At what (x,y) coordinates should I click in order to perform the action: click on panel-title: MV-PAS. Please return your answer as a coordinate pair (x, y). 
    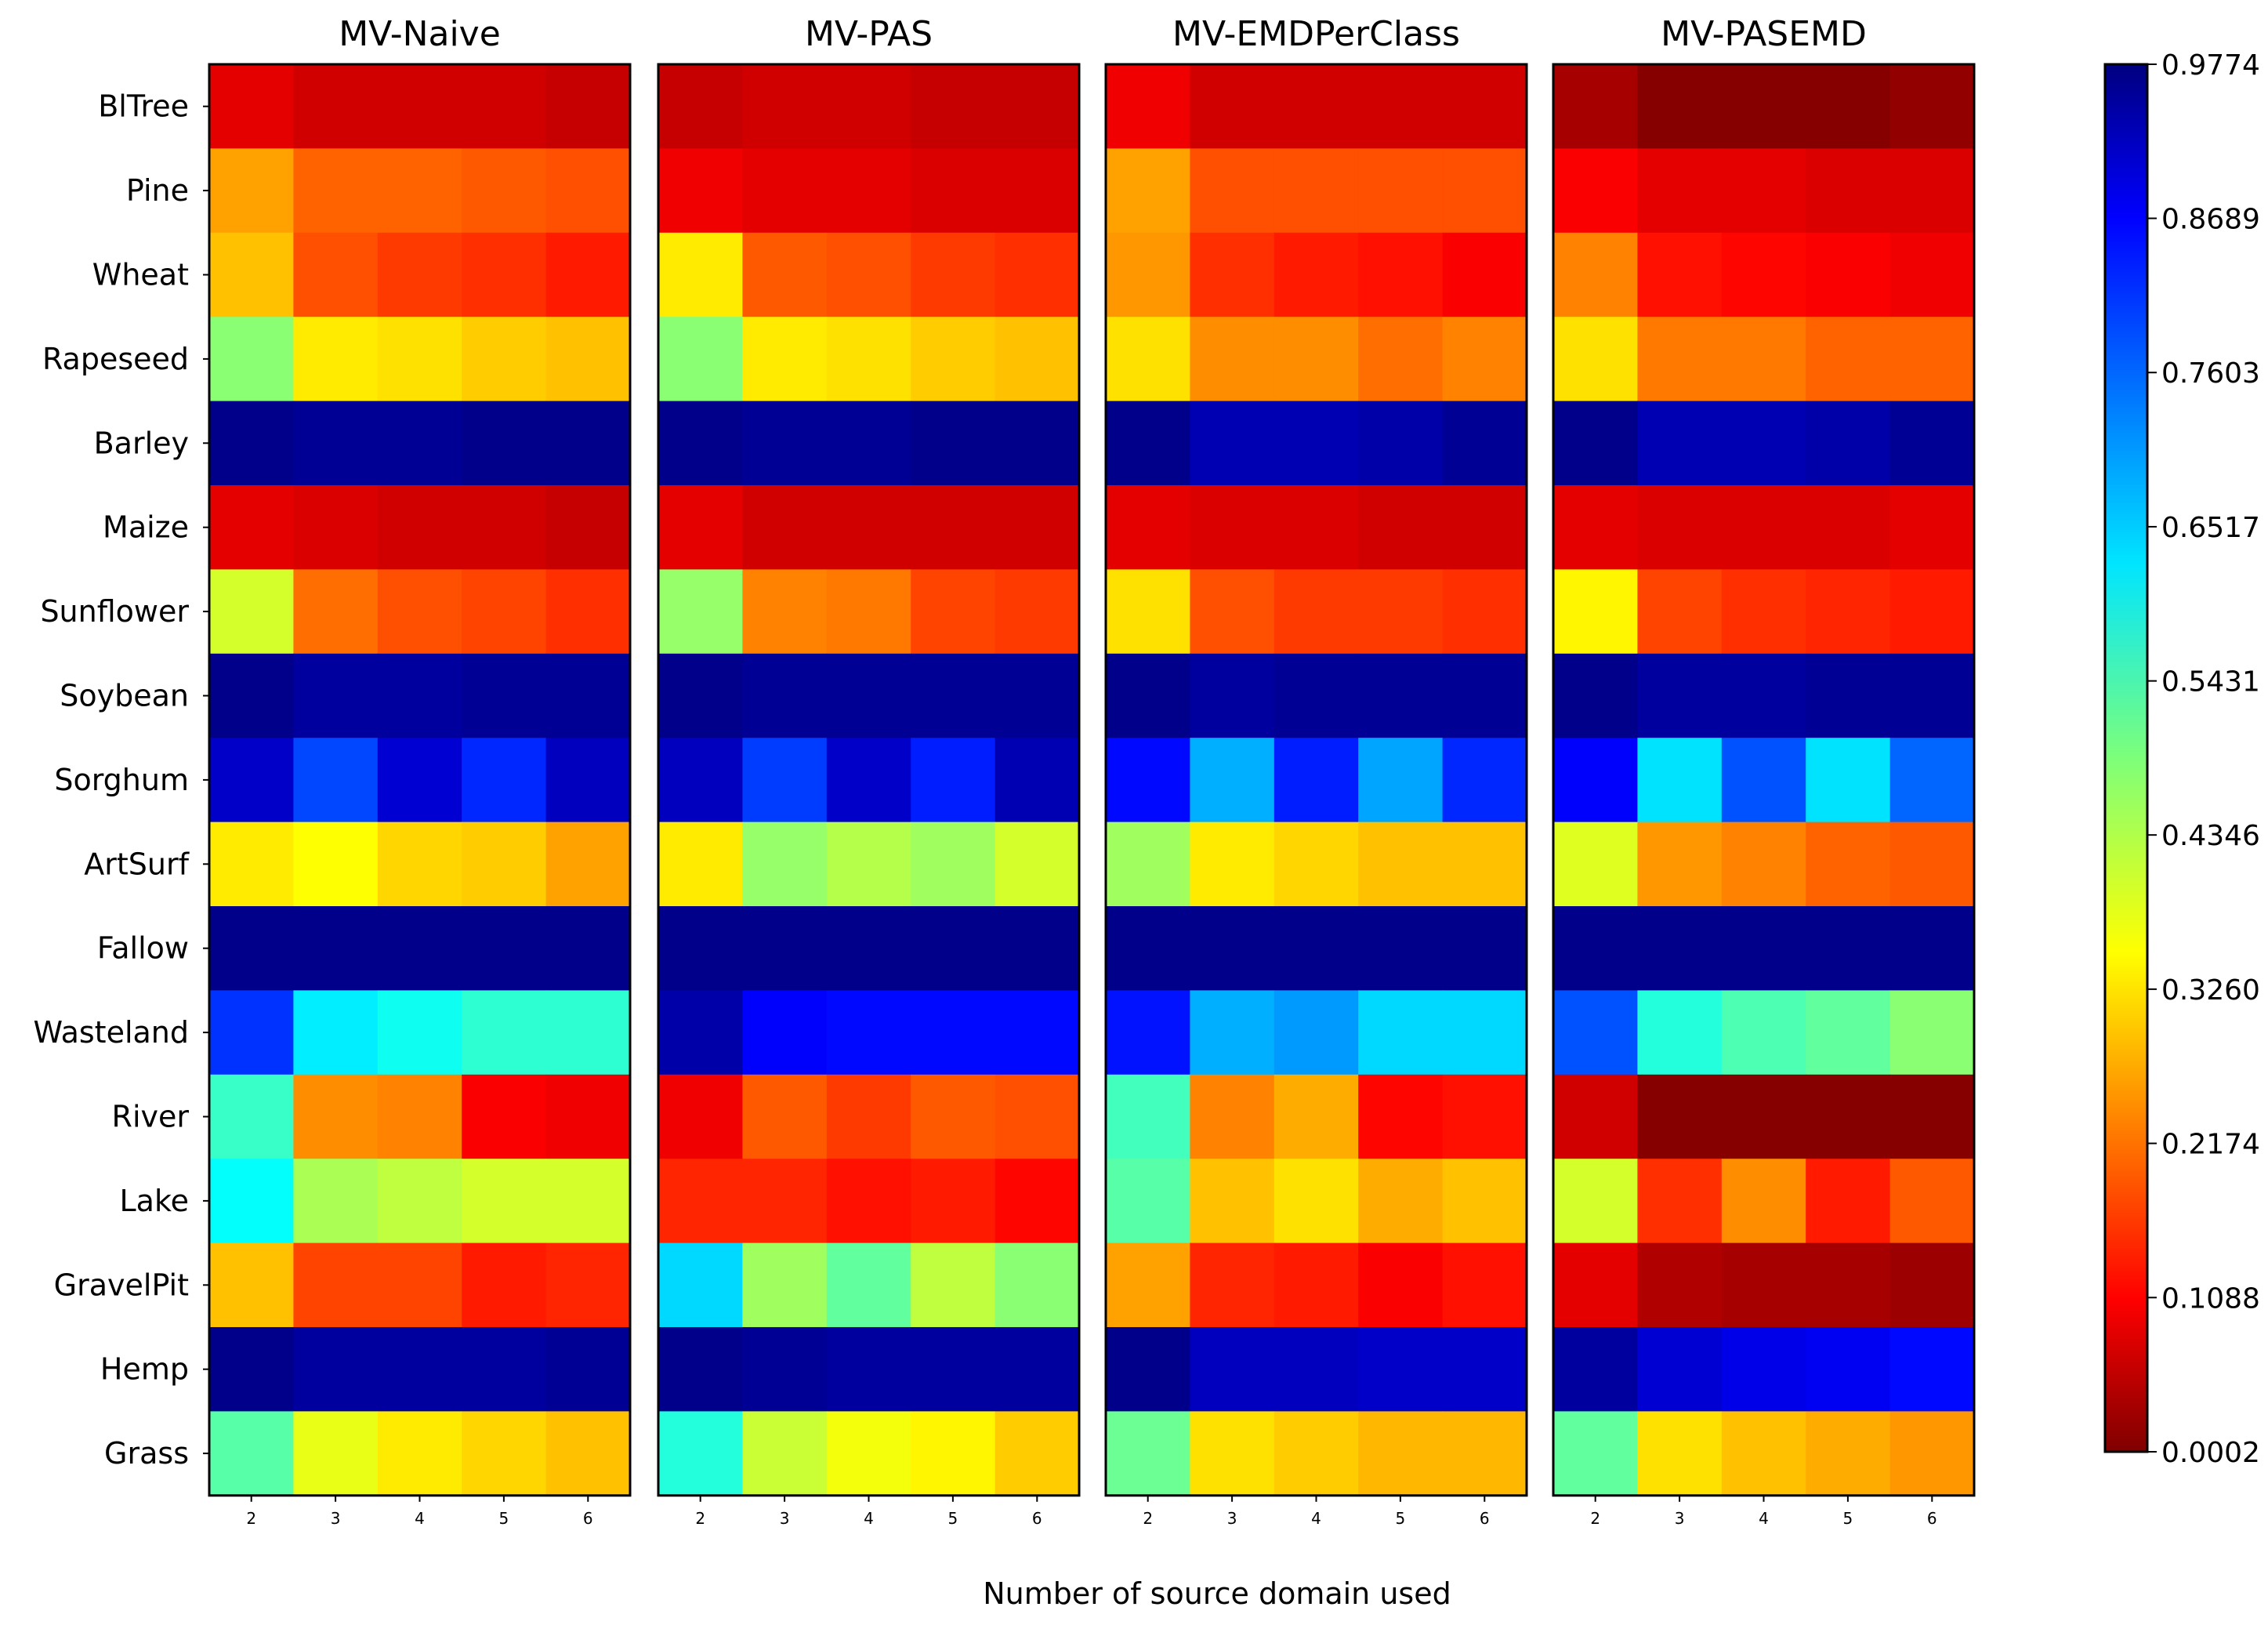
    Looking at the image, I should click on (869, 34).